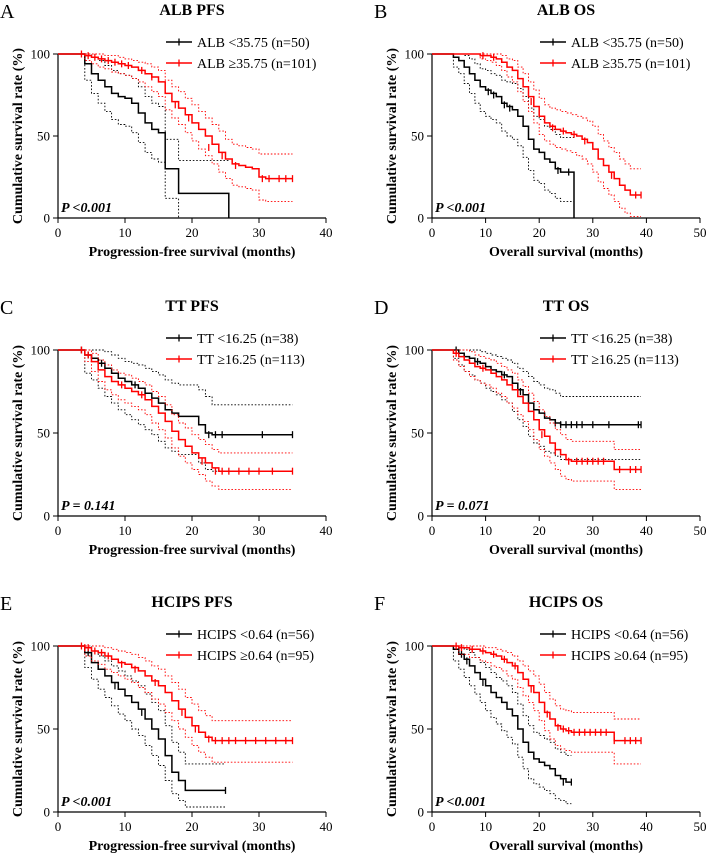 The height and width of the screenshot is (863, 708). Describe the element at coordinates (192, 252) in the screenshot. I see `x-axis-label-a: Progression-free survival (months)` at that location.